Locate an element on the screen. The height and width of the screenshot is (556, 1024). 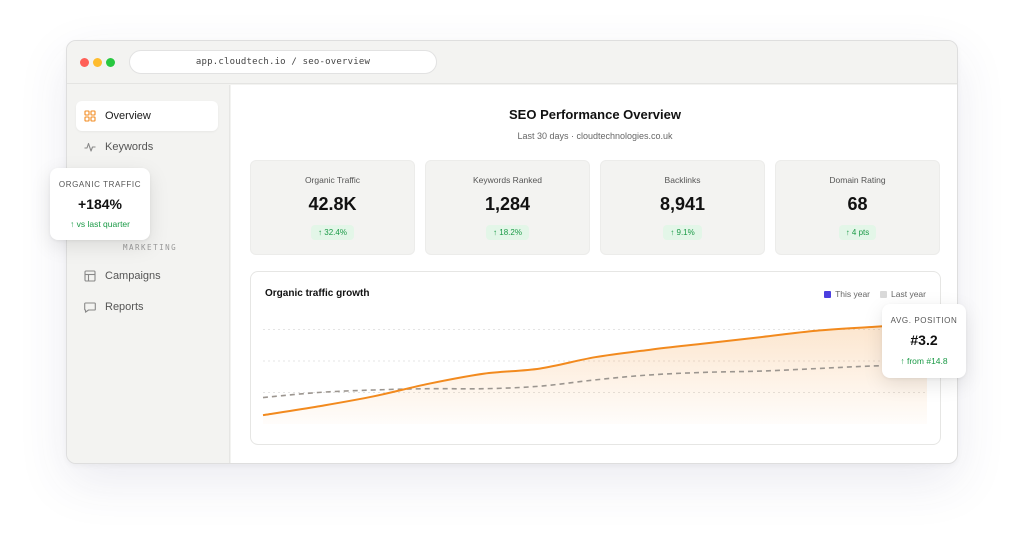
page-subtitle: Last 30 days · cloudtechnologies.co.uk is located at coordinates (595, 136).